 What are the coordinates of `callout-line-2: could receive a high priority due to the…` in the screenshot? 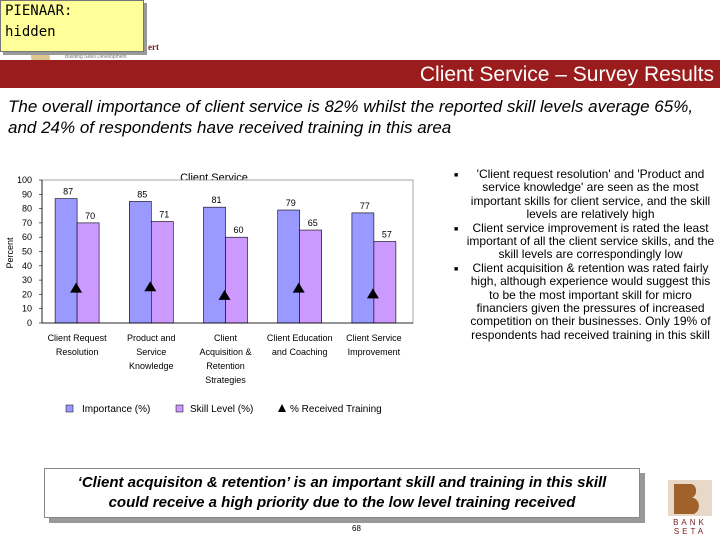 It's located at (342, 502).